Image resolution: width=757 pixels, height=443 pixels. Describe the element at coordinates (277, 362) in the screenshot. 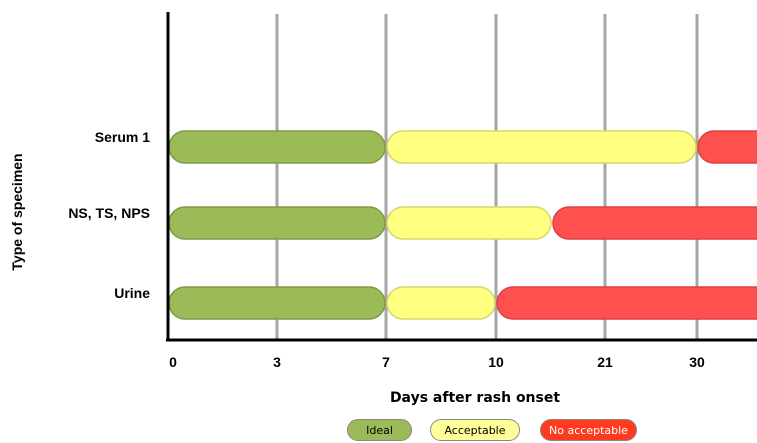

I see `x-tick-label: 3` at that location.